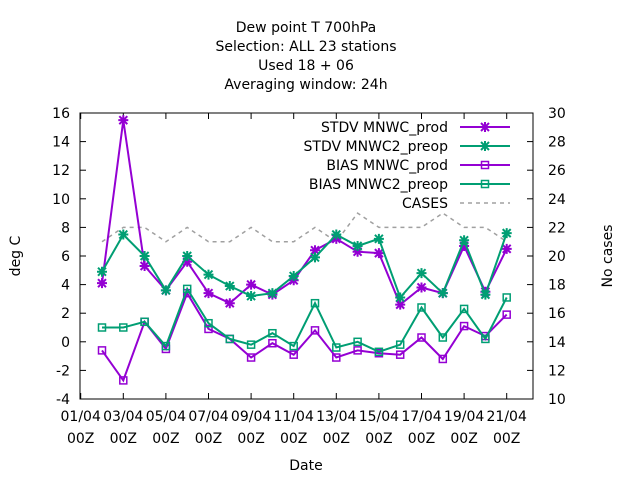 The image size is (640, 480). What do you see at coordinates (387, 166) in the screenshot?
I see `legend-label: BIAS MNWC_prod` at bounding box center [387, 166].